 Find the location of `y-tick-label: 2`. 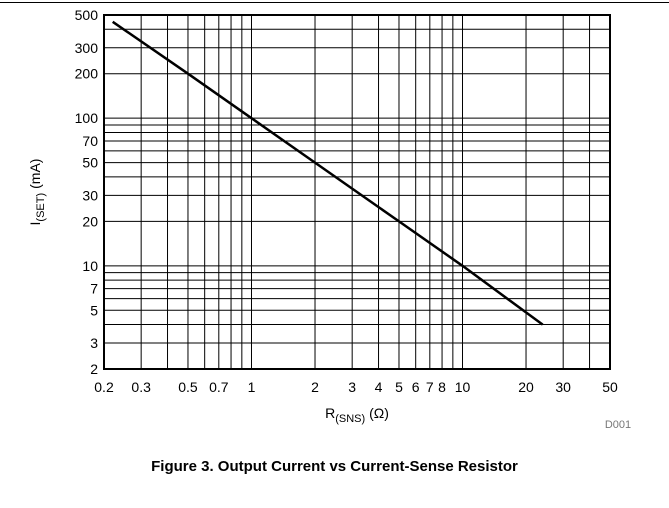

y-tick-label: 2 is located at coordinates (94, 369).